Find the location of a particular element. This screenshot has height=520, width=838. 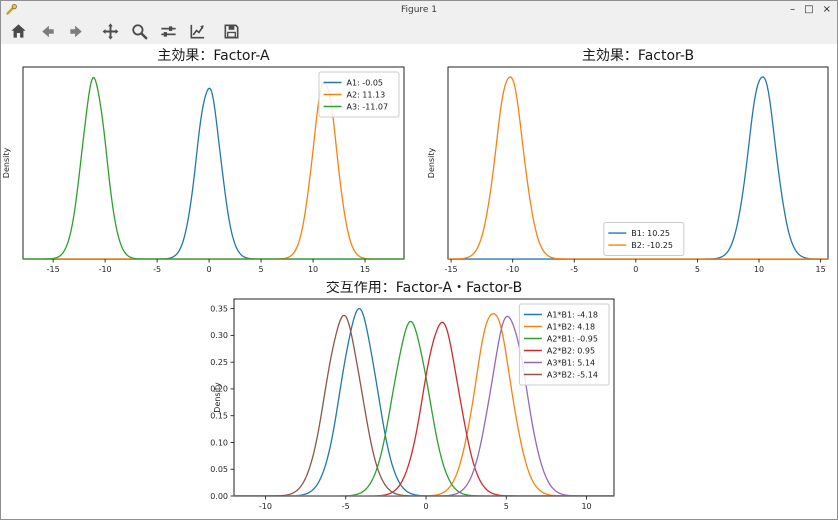

line-chart-icon is located at coordinates (197, 31).